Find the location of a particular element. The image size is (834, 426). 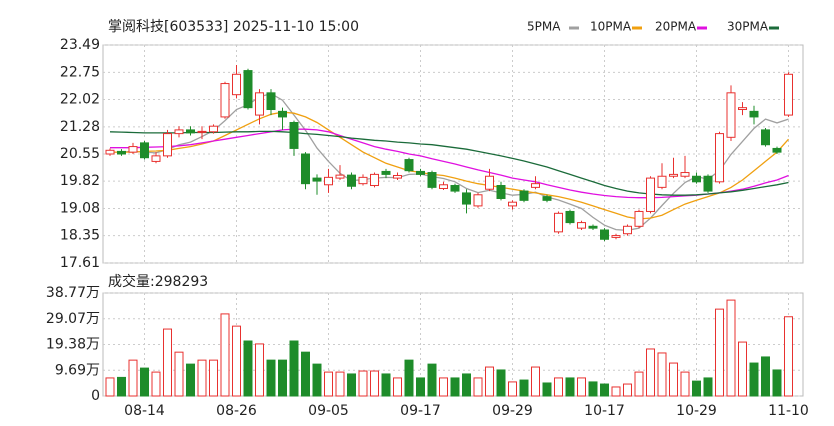

y-tick-label: 19.08 is located at coordinates (80, 209).